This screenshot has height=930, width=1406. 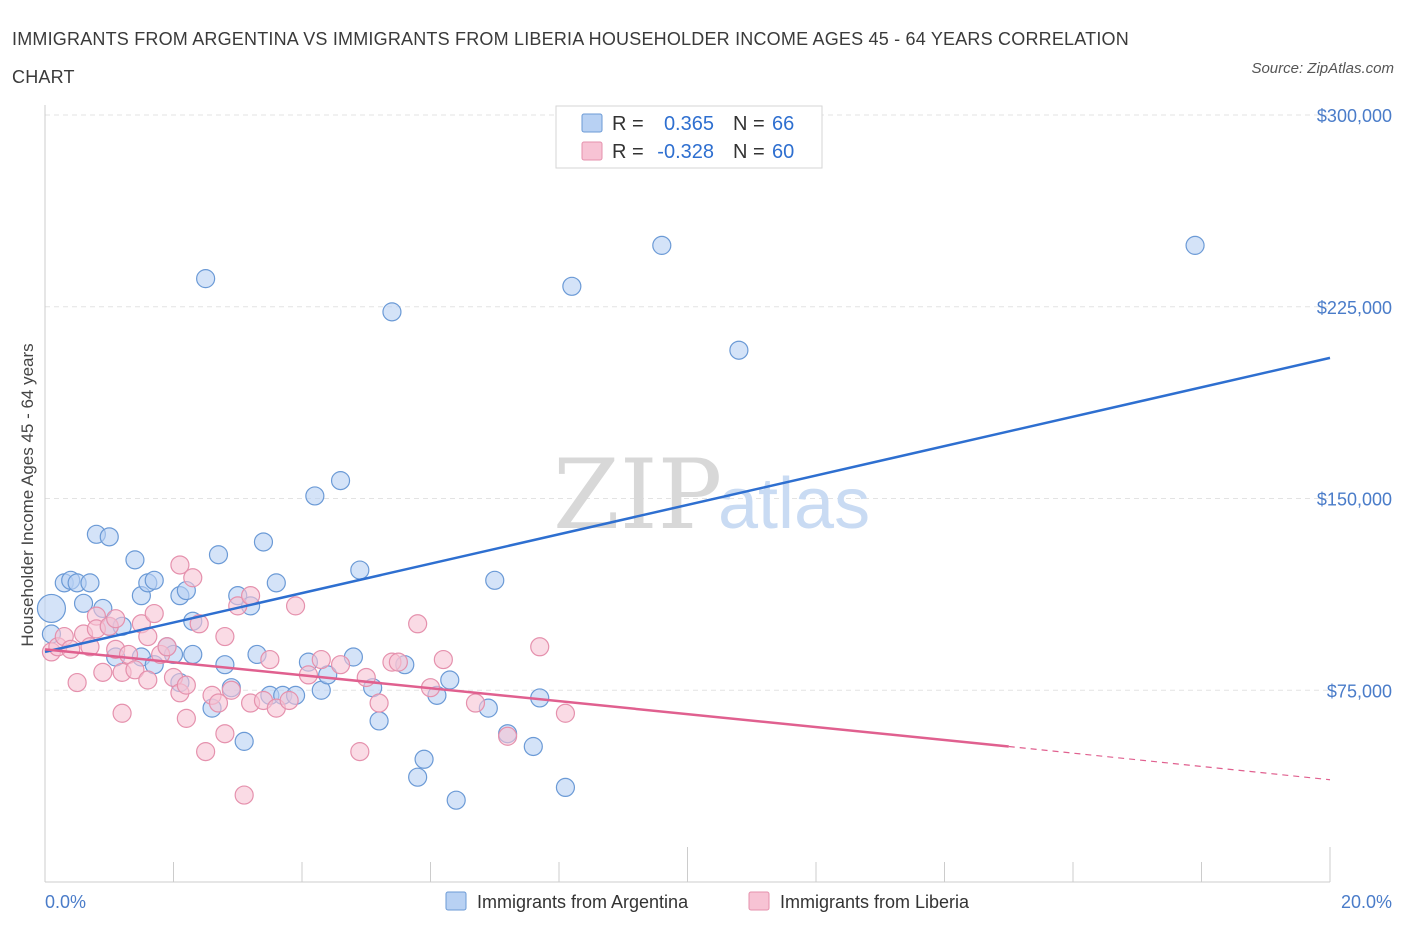 I want to click on y-tick-label: $75,000, so click(x=1359, y=691).